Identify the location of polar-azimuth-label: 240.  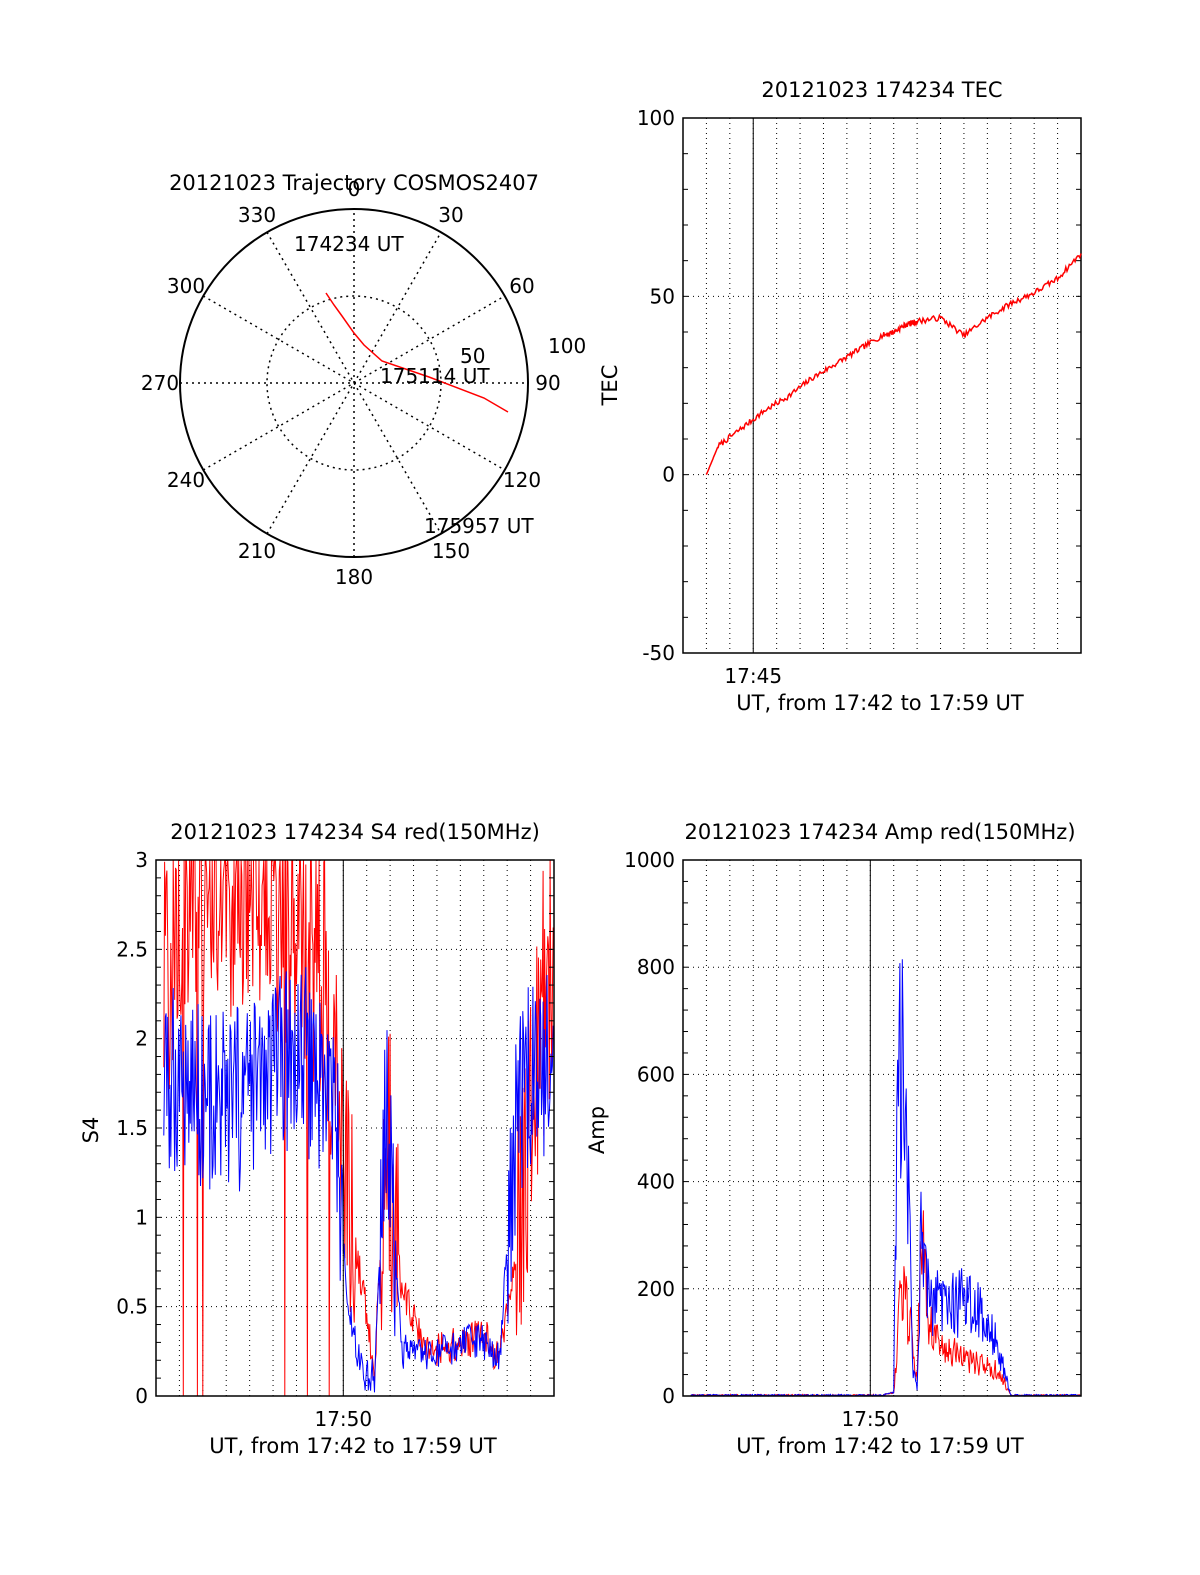
(186, 480).